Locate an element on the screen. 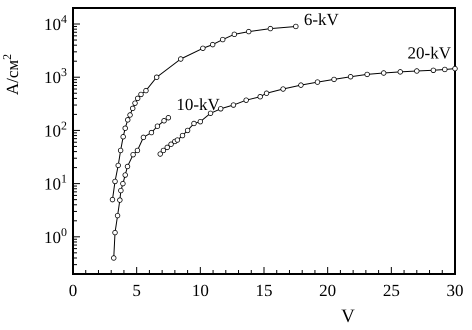  series-label: 20-kV is located at coordinates (430, 53).